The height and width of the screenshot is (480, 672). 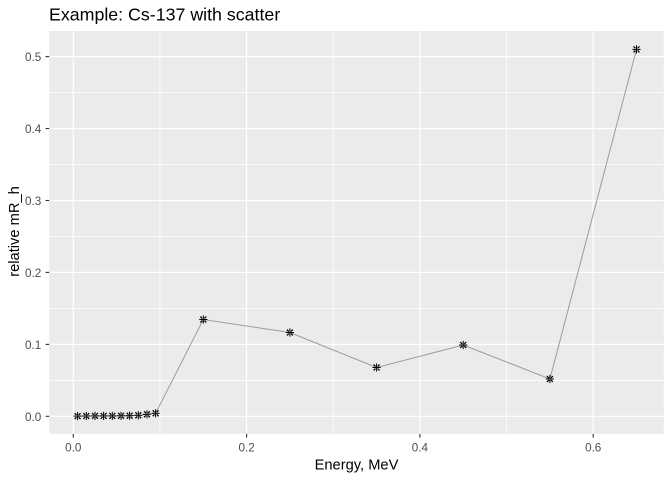 What do you see at coordinates (33, 201) in the screenshot?
I see `svg-text: 0.3` at bounding box center [33, 201].